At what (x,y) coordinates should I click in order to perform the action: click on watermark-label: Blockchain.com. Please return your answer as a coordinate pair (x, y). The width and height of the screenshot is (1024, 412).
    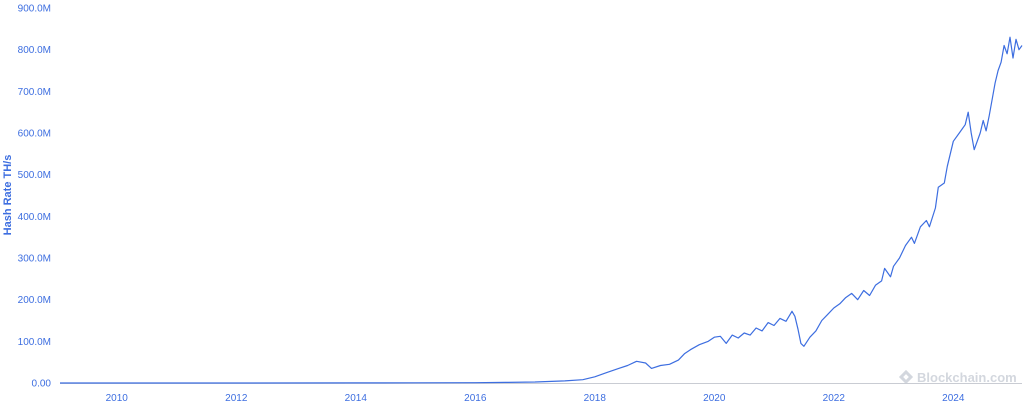
    Looking at the image, I should click on (967, 377).